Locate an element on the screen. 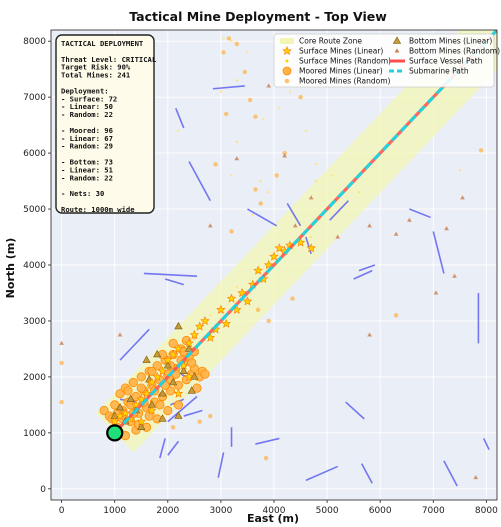  legend-label: Submarine Path is located at coordinates (439, 71).